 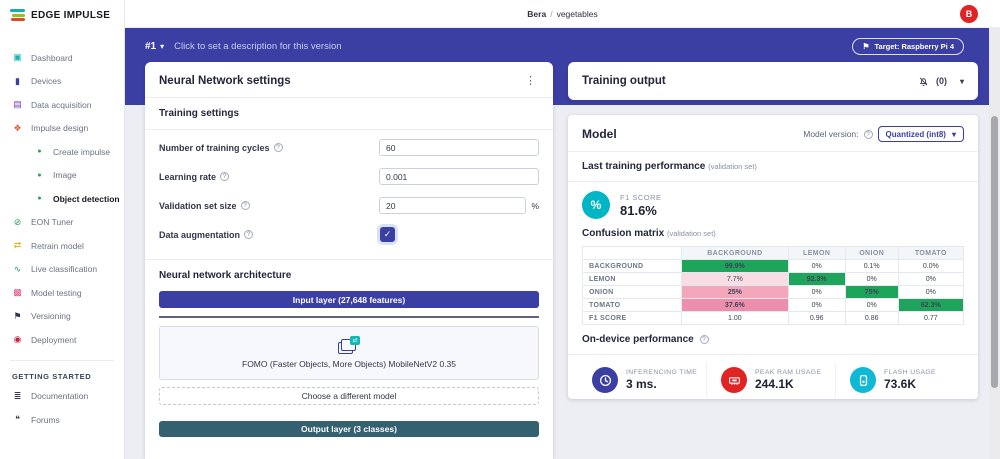 What do you see at coordinates (788, 372) in the screenshot?
I see `metric-label: PEAK RAM USAGE` at bounding box center [788, 372].